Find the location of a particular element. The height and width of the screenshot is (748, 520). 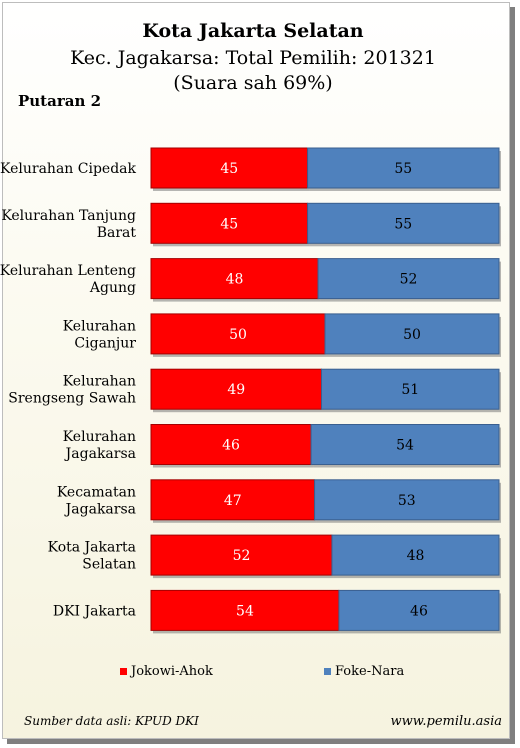

bar-jokowi-ahok-dki-jakarta is located at coordinates (245, 610).